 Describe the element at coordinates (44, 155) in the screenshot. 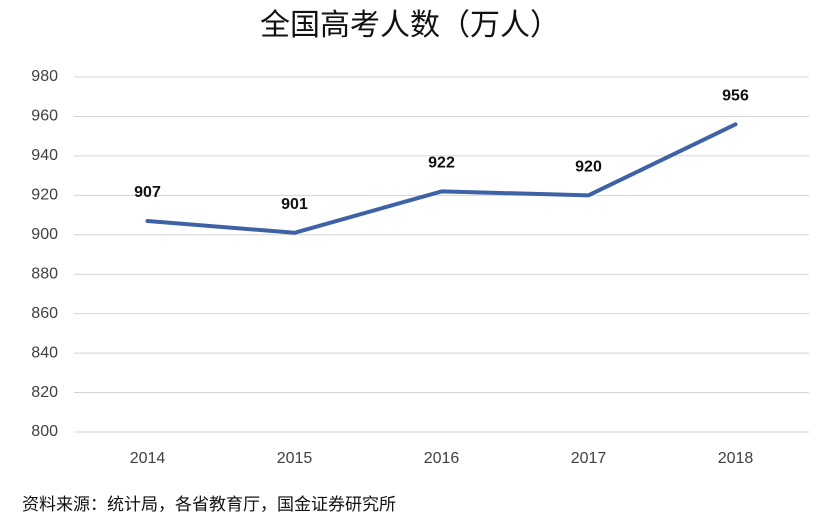

I see `y-tick-label: 940` at that location.